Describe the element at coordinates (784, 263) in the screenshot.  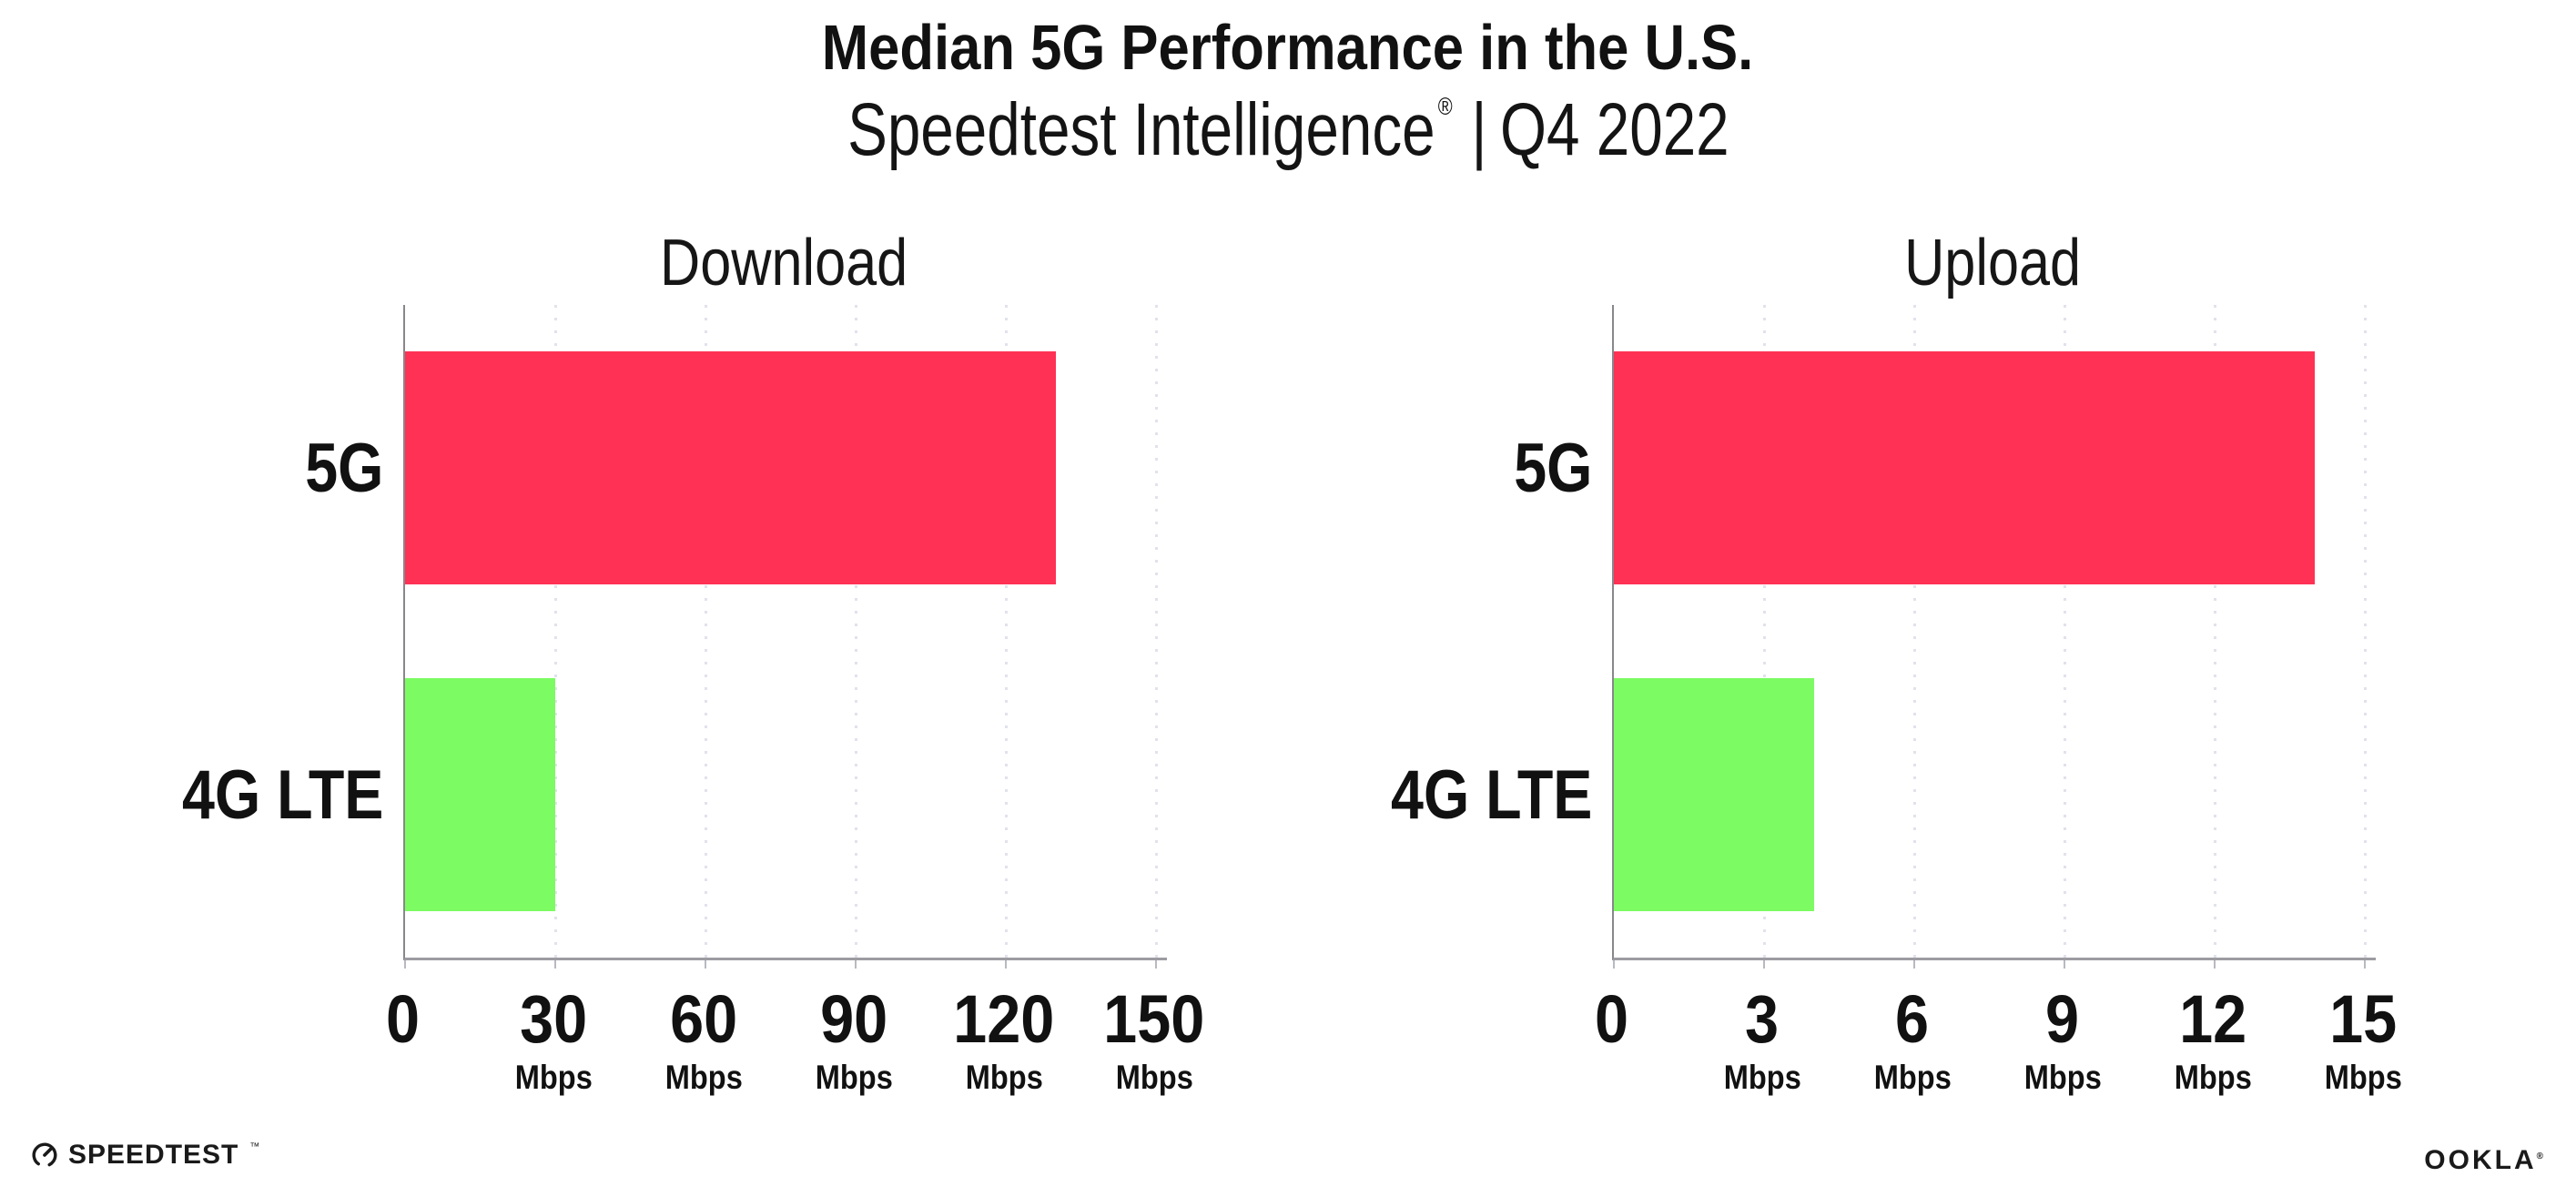
I see `download-chart-title: Download` at that location.